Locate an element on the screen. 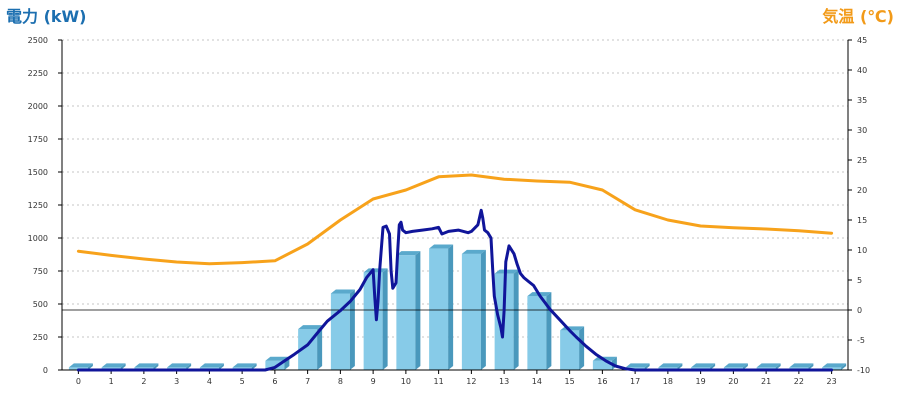  x-tick-label: 3 is located at coordinates (176, 381).